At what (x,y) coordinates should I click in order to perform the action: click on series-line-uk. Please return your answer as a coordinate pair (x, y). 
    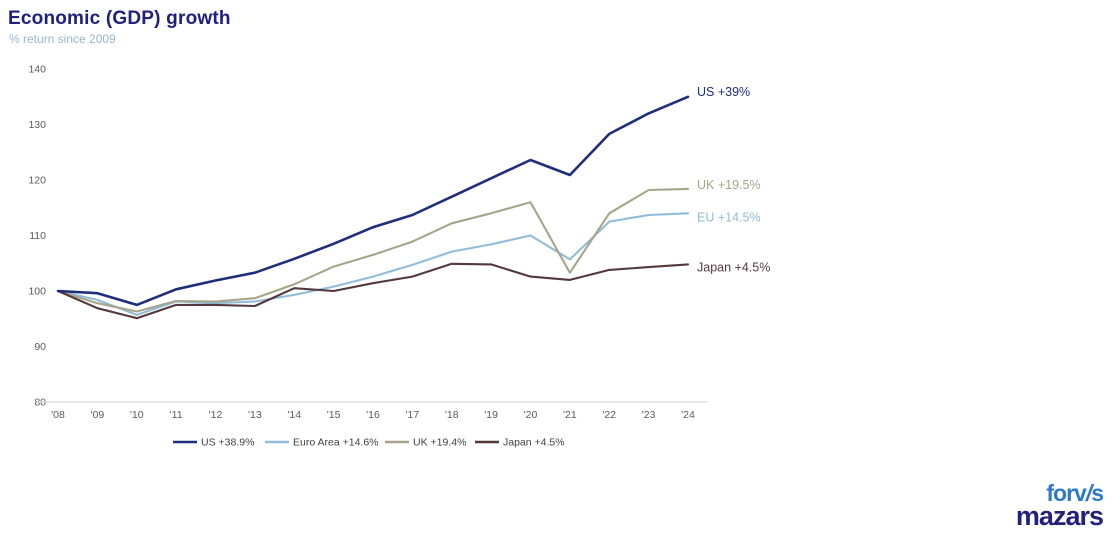
    Looking at the image, I should click on (373, 250).